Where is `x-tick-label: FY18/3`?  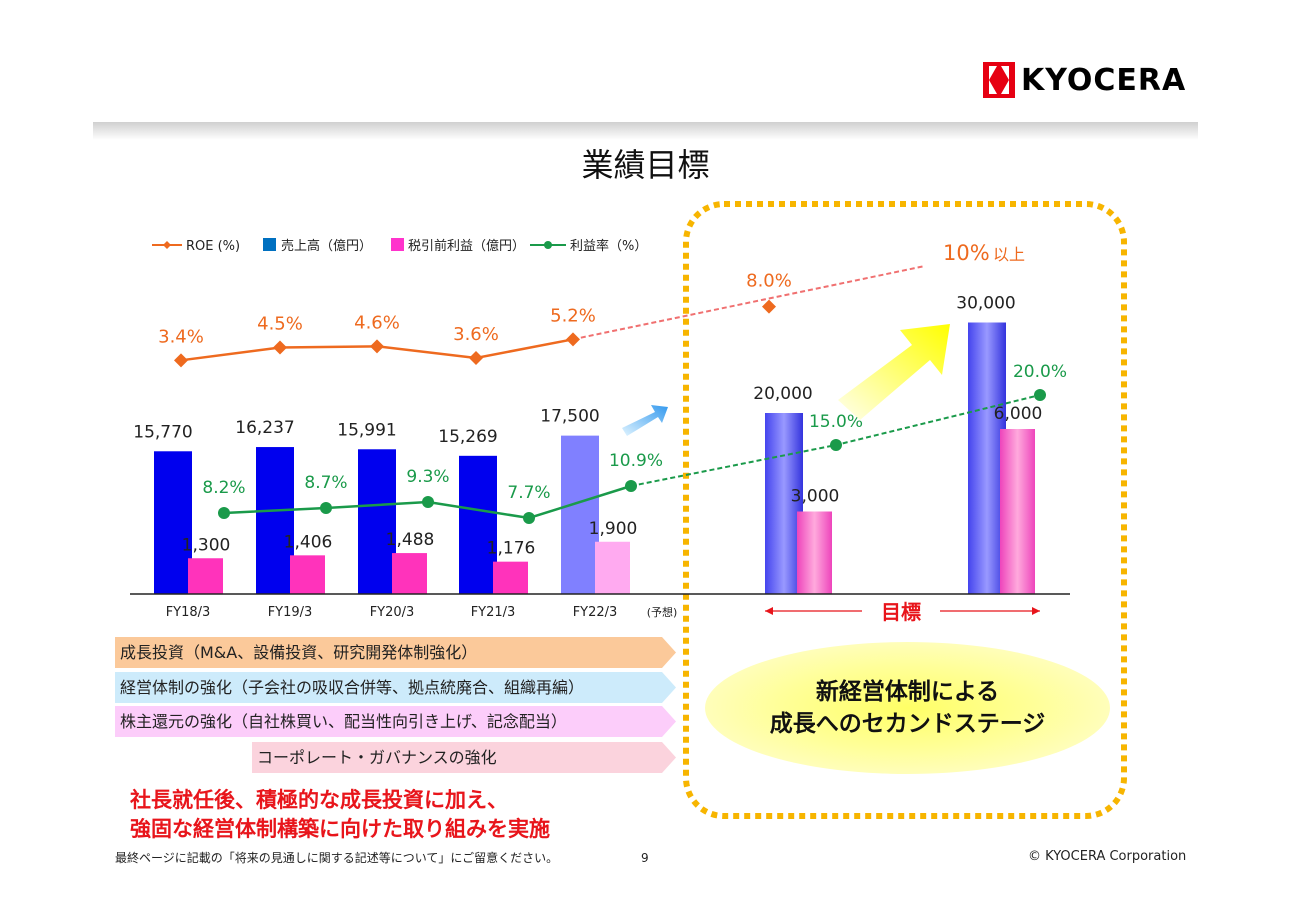
x-tick-label: FY18/3 is located at coordinates (188, 612).